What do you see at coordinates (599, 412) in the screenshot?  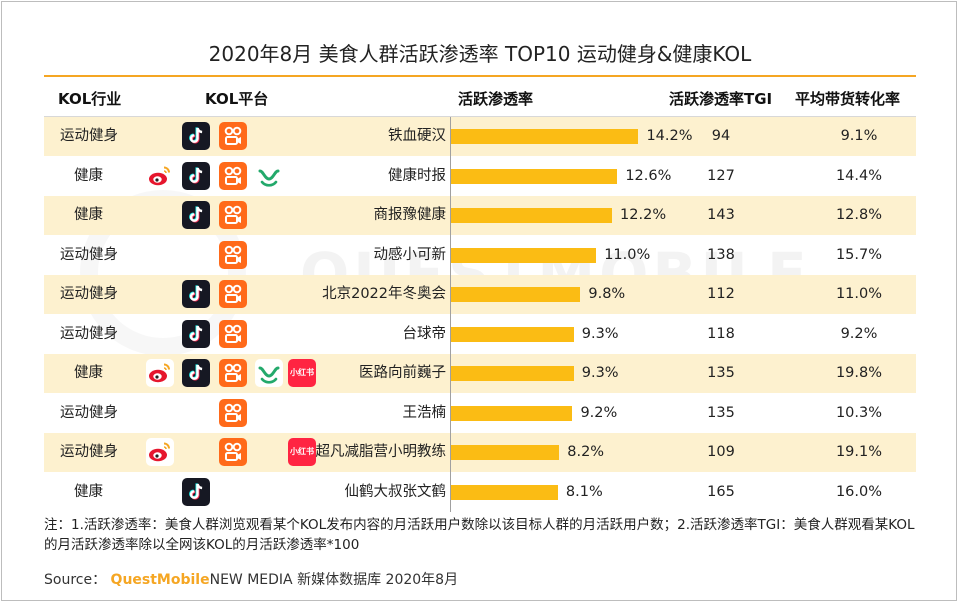 I see `penetration-label: 9.2%` at bounding box center [599, 412].